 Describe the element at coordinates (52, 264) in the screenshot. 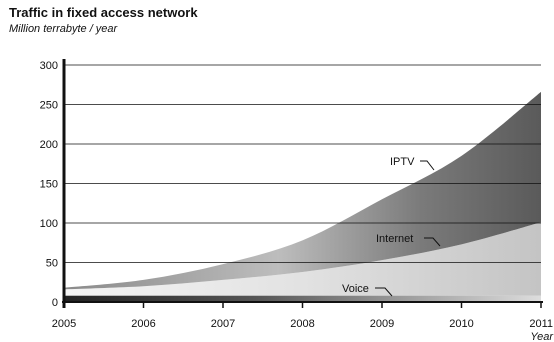

I see `y-tick-label-50: 50` at that location.